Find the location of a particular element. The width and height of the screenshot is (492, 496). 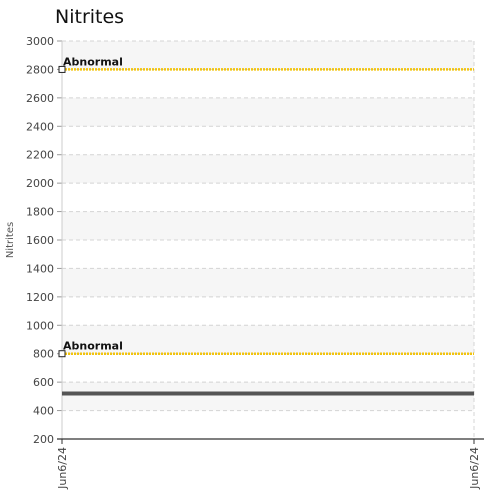

y-tick-label: 2000 is located at coordinates (40, 183).